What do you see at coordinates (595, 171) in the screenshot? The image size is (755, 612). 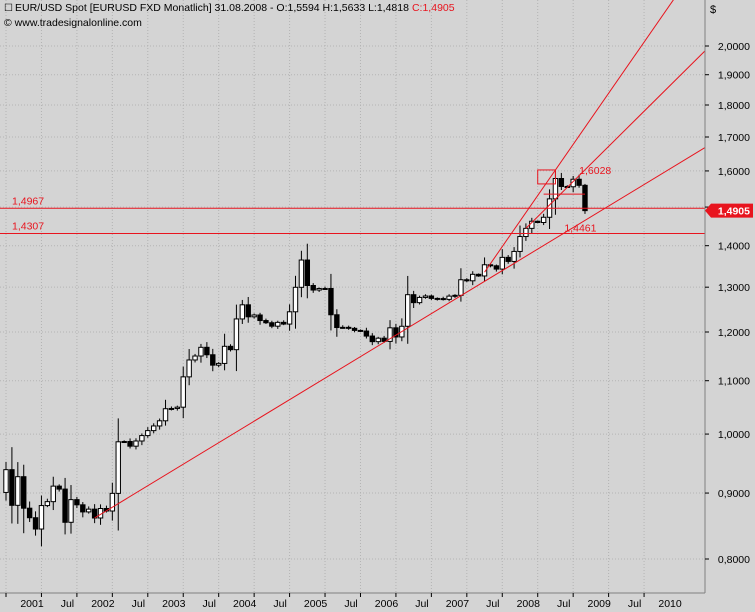 I see `annotation-high: 1,6028` at bounding box center [595, 171].